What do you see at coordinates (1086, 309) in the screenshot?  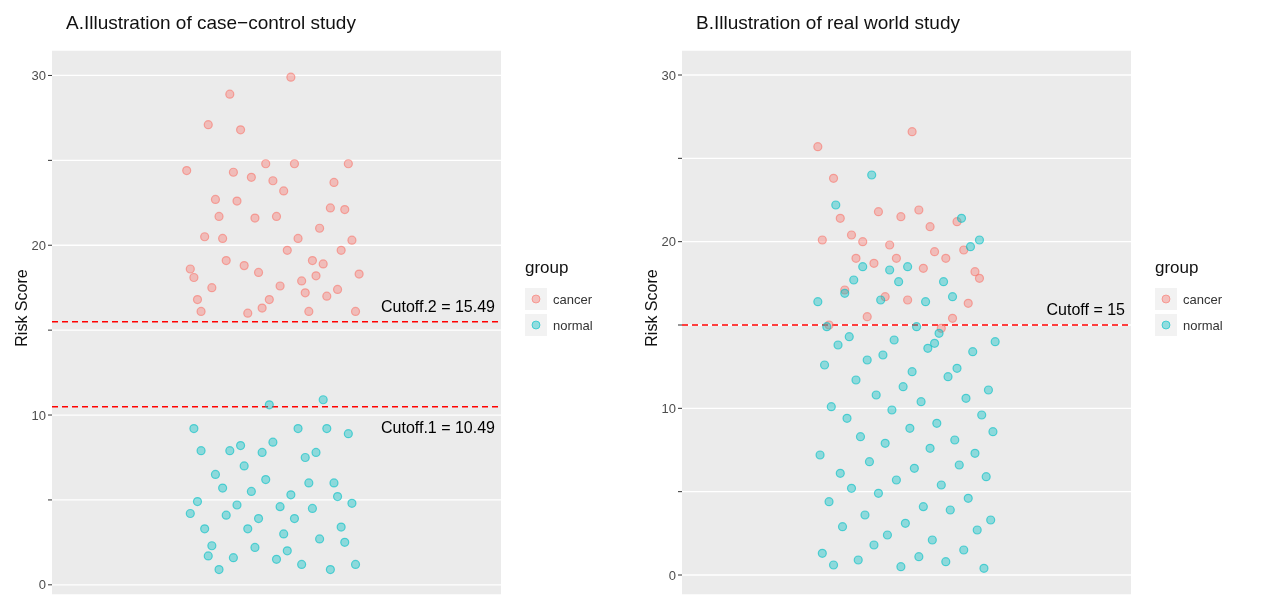 I see `ref-line-label: Cutoff = 15` at bounding box center [1086, 309].